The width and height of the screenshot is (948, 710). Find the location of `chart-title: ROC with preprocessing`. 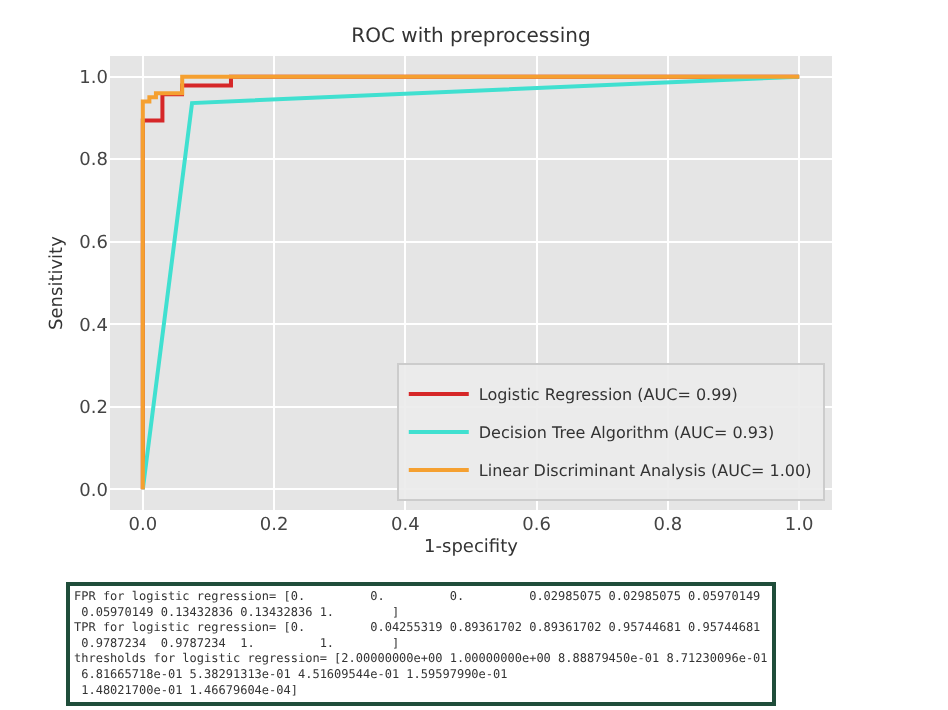

chart-title: ROC with preprocessing is located at coordinates (471, 37).